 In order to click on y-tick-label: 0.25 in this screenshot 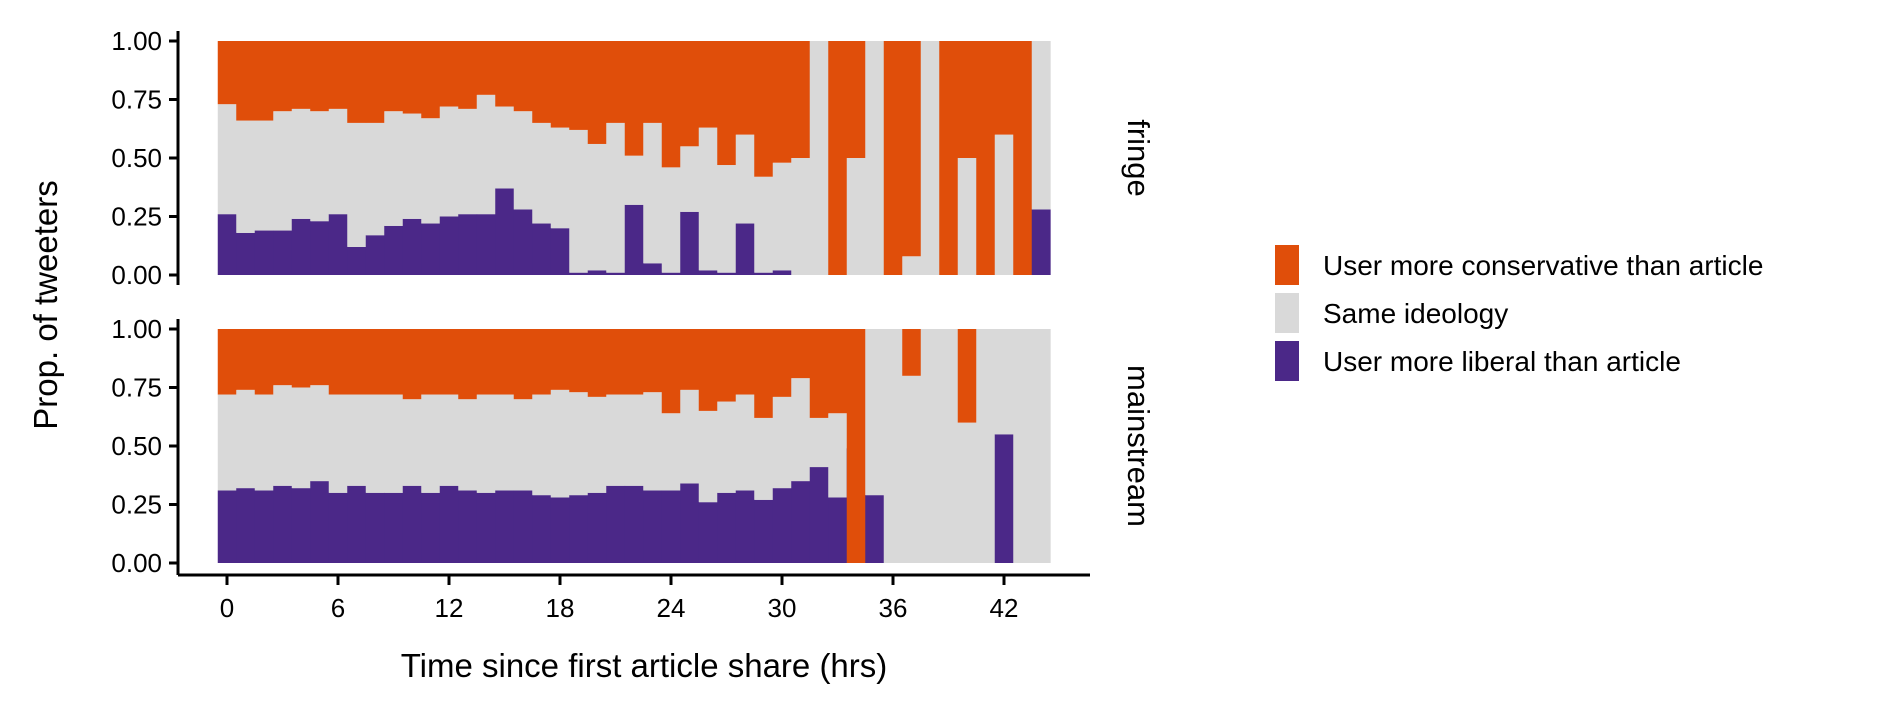, I will do `click(136, 217)`.